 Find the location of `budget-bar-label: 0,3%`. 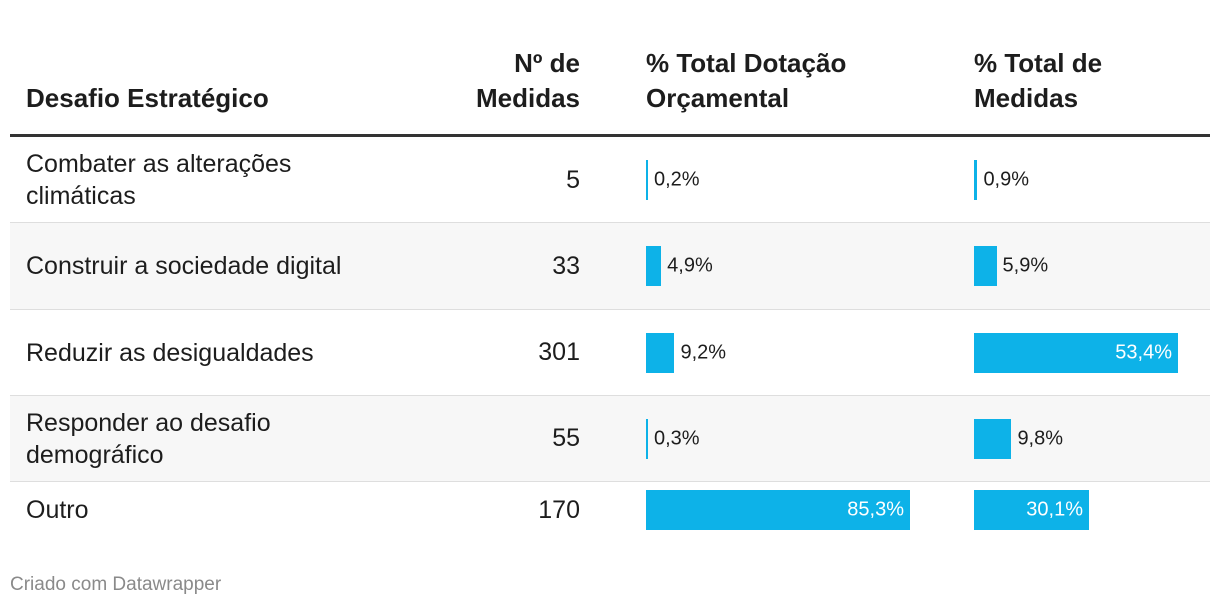

budget-bar-label: 0,3% is located at coordinates (677, 438).